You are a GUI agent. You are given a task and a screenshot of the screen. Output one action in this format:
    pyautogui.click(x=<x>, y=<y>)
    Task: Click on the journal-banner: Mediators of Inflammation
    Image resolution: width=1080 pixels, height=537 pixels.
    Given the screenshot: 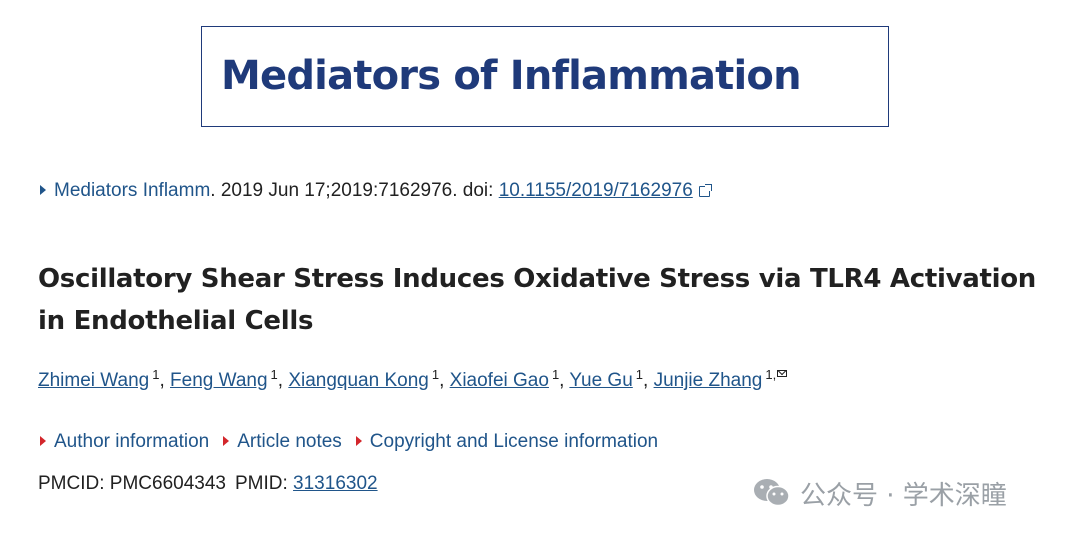 What is the action you would take?
    pyautogui.click(x=545, y=76)
    